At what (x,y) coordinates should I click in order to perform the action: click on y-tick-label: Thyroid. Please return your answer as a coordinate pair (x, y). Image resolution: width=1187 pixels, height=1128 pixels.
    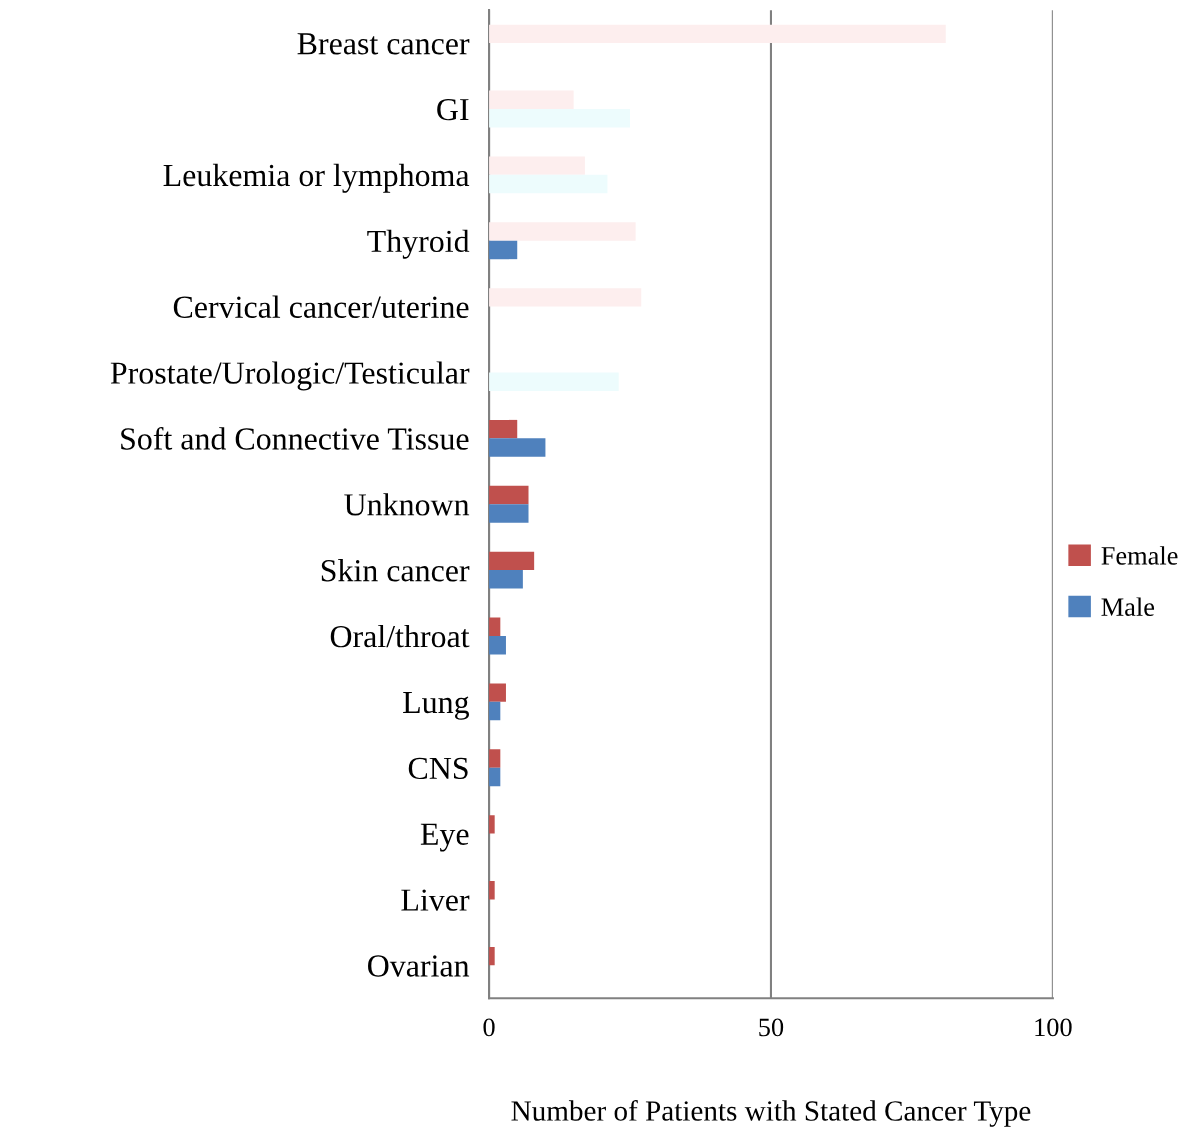
    Looking at the image, I should click on (418, 244).